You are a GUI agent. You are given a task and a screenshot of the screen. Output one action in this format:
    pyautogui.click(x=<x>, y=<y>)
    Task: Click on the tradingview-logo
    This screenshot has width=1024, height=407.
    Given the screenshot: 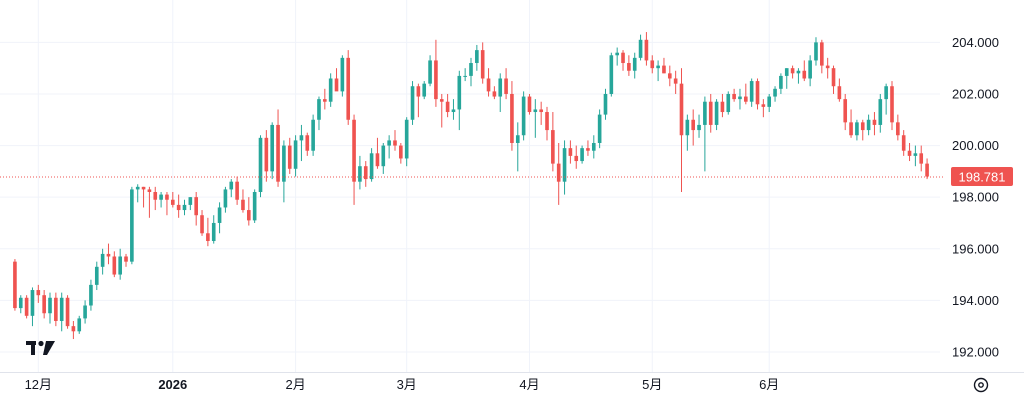 What is the action you would take?
    pyautogui.click(x=40, y=347)
    